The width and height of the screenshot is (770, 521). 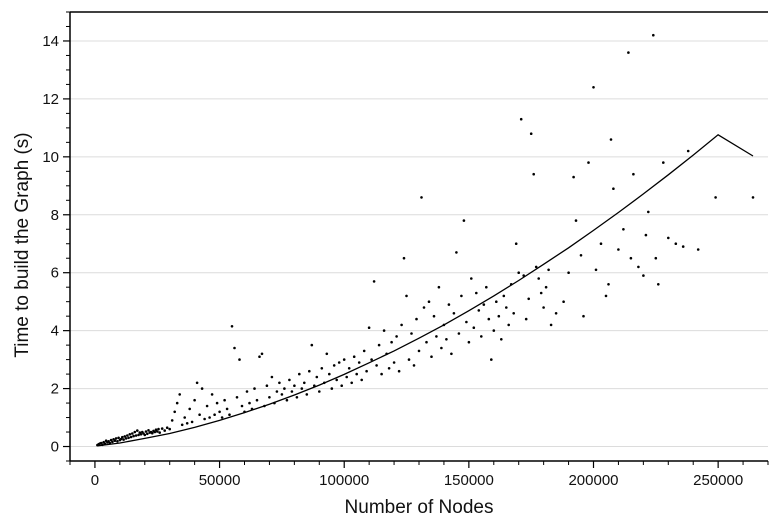 What do you see at coordinates (50, 41) in the screenshot?
I see `y-tick-label-7: 14` at bounding box center [50, 41].